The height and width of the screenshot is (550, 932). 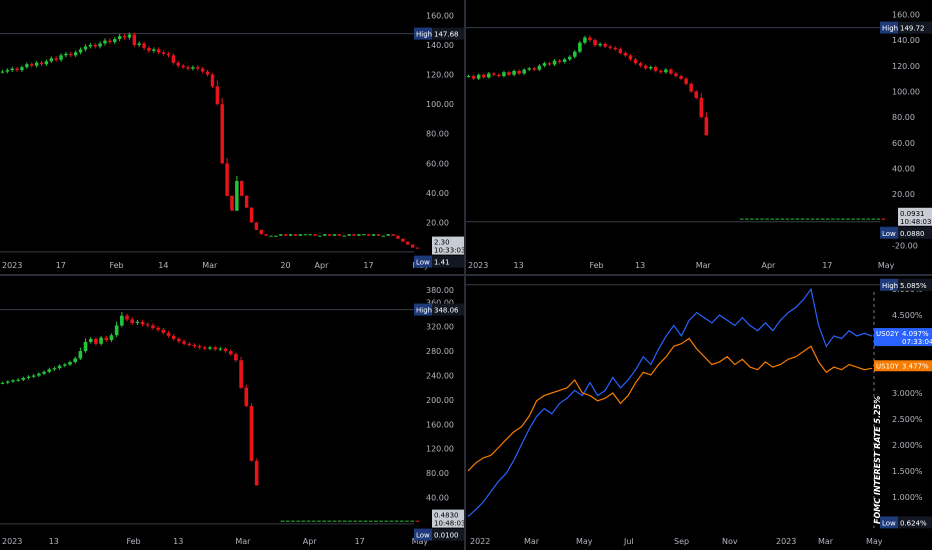 What do you see at coordinates (874, 541) in the screenshot?
I see `x-tick-label: May` at bounding box center [874, 541].